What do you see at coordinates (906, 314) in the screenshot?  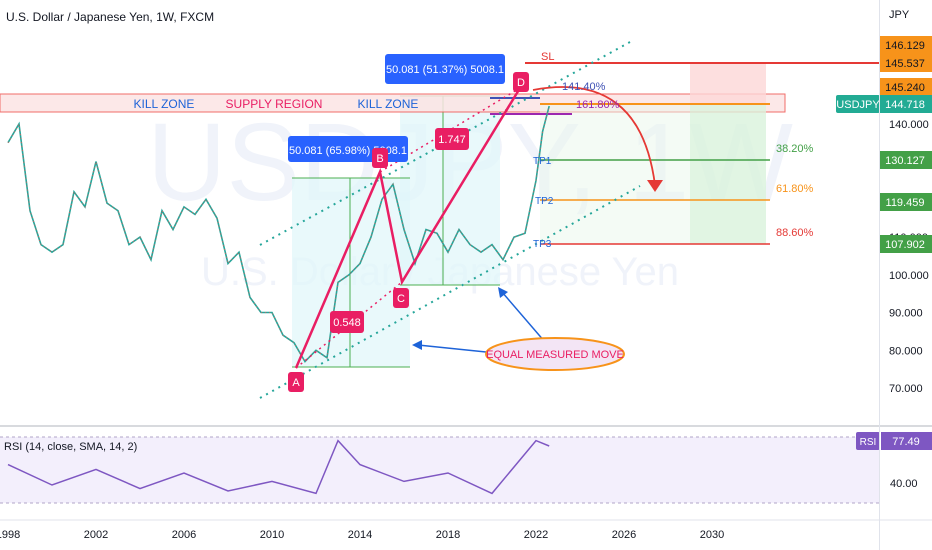 I see `price-tick-90.000: 90.000` at bounding box center [906, 314].